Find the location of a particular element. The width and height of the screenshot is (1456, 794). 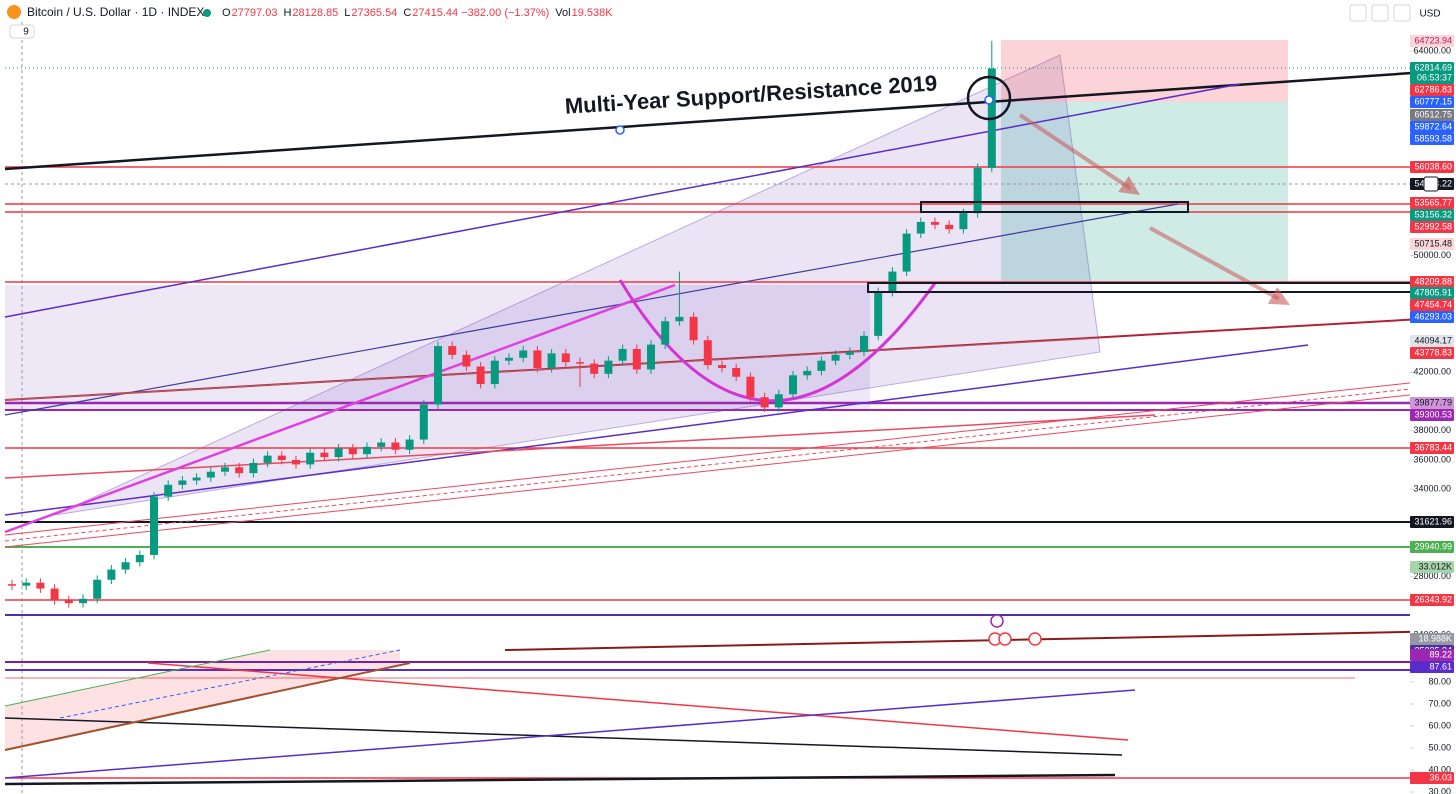

currency: USD is located at coordinates (1429, 14).